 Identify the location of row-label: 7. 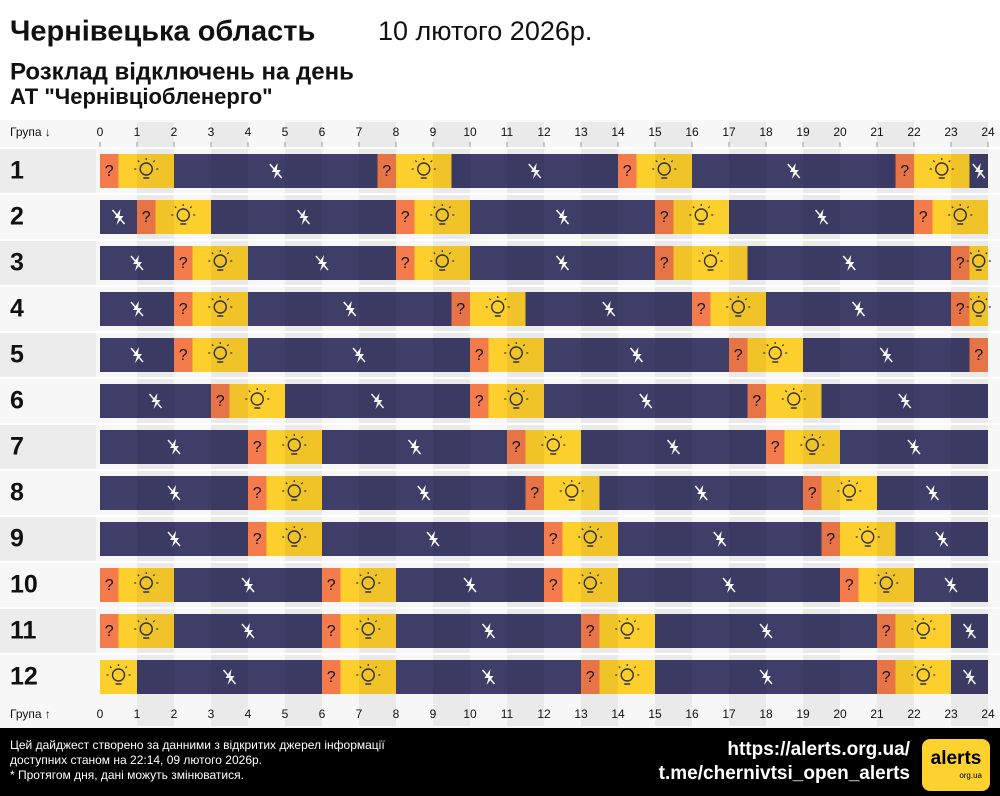
(17, 447).